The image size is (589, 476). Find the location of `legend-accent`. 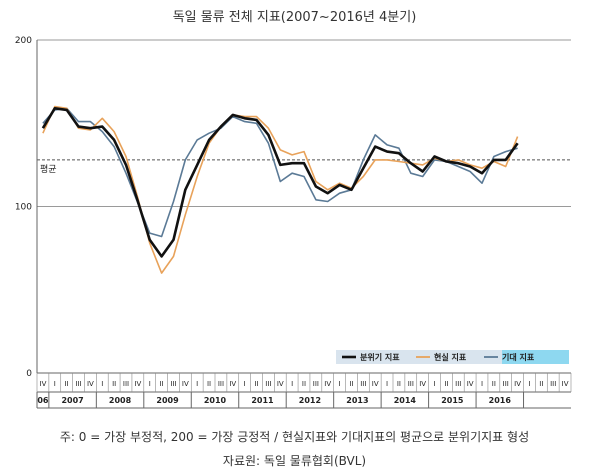

legend-accent is located at coordinates (535, 357).